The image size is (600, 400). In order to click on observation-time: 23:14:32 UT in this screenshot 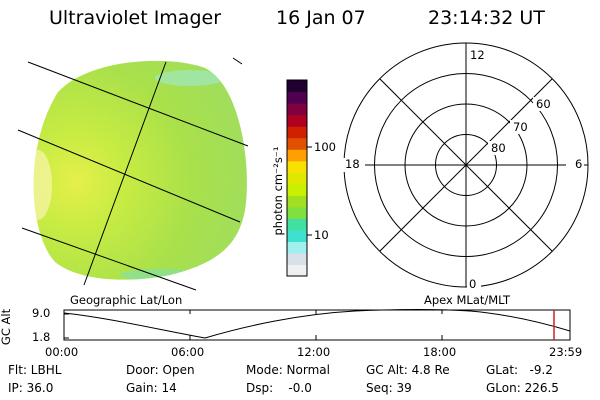, I will do `click(486, 18)`.